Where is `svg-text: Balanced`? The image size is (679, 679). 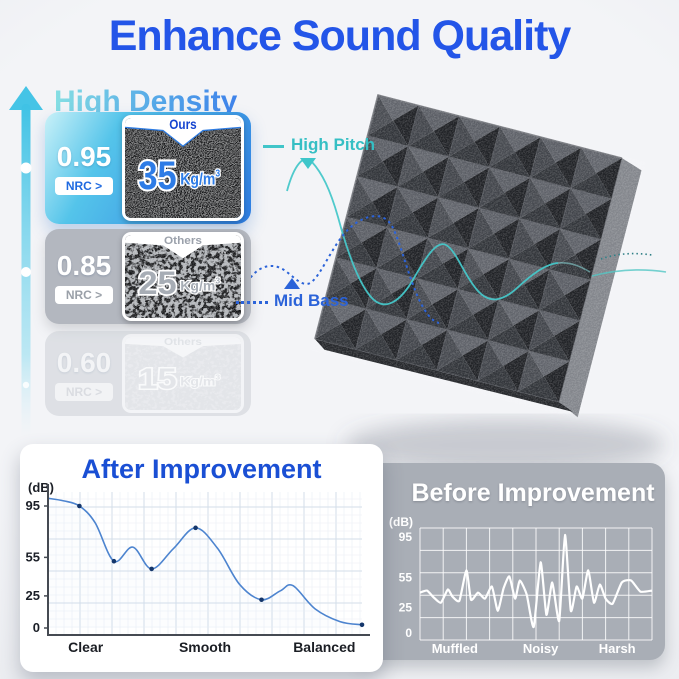
svg-text: Balanced is located at coordinates (324, 647).